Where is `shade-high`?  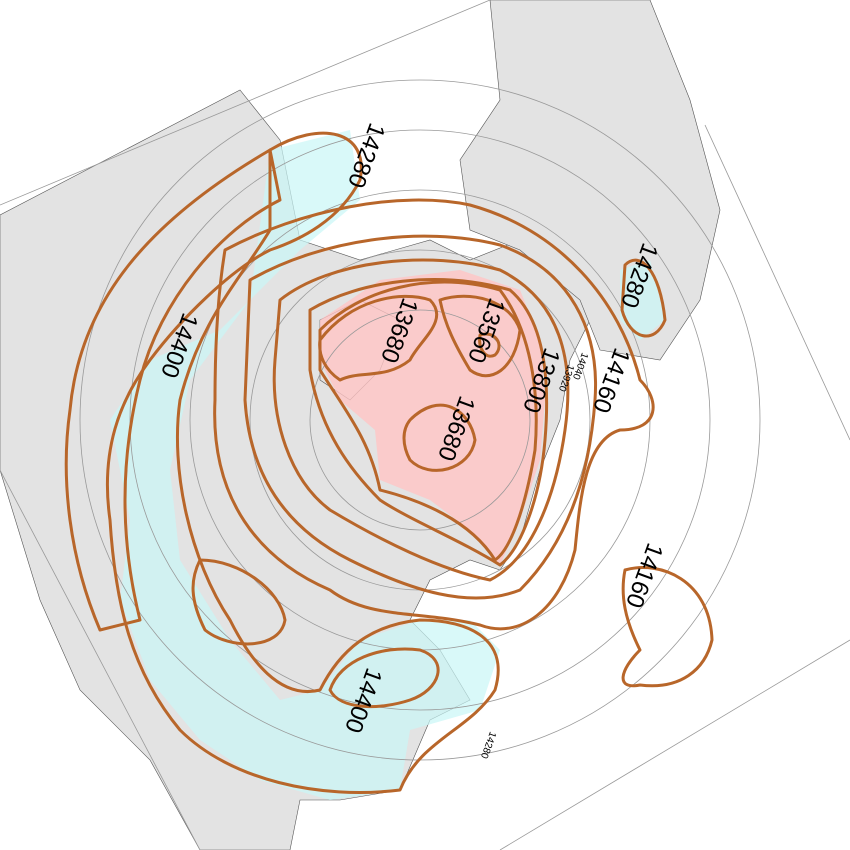
shade-high is located at coordinates (642, 300).